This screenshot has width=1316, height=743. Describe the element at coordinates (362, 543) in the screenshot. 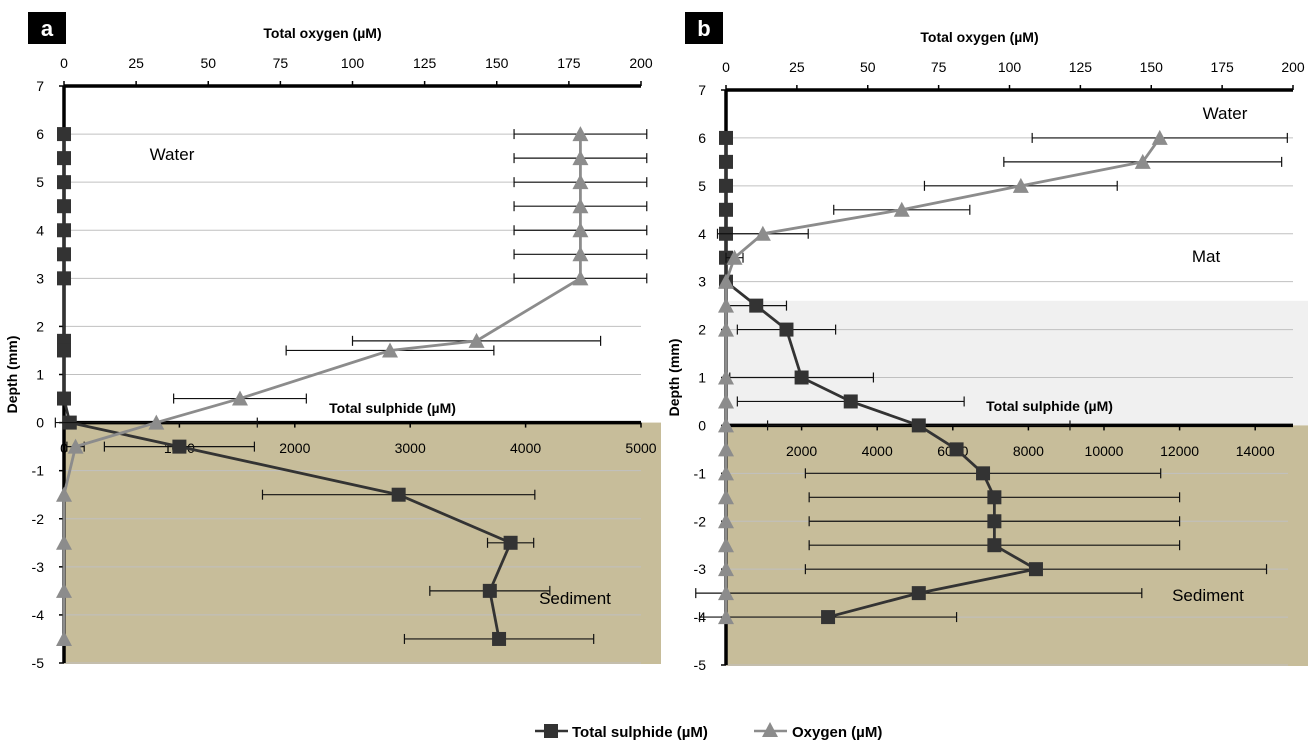

I see `sediment-region` at that location.